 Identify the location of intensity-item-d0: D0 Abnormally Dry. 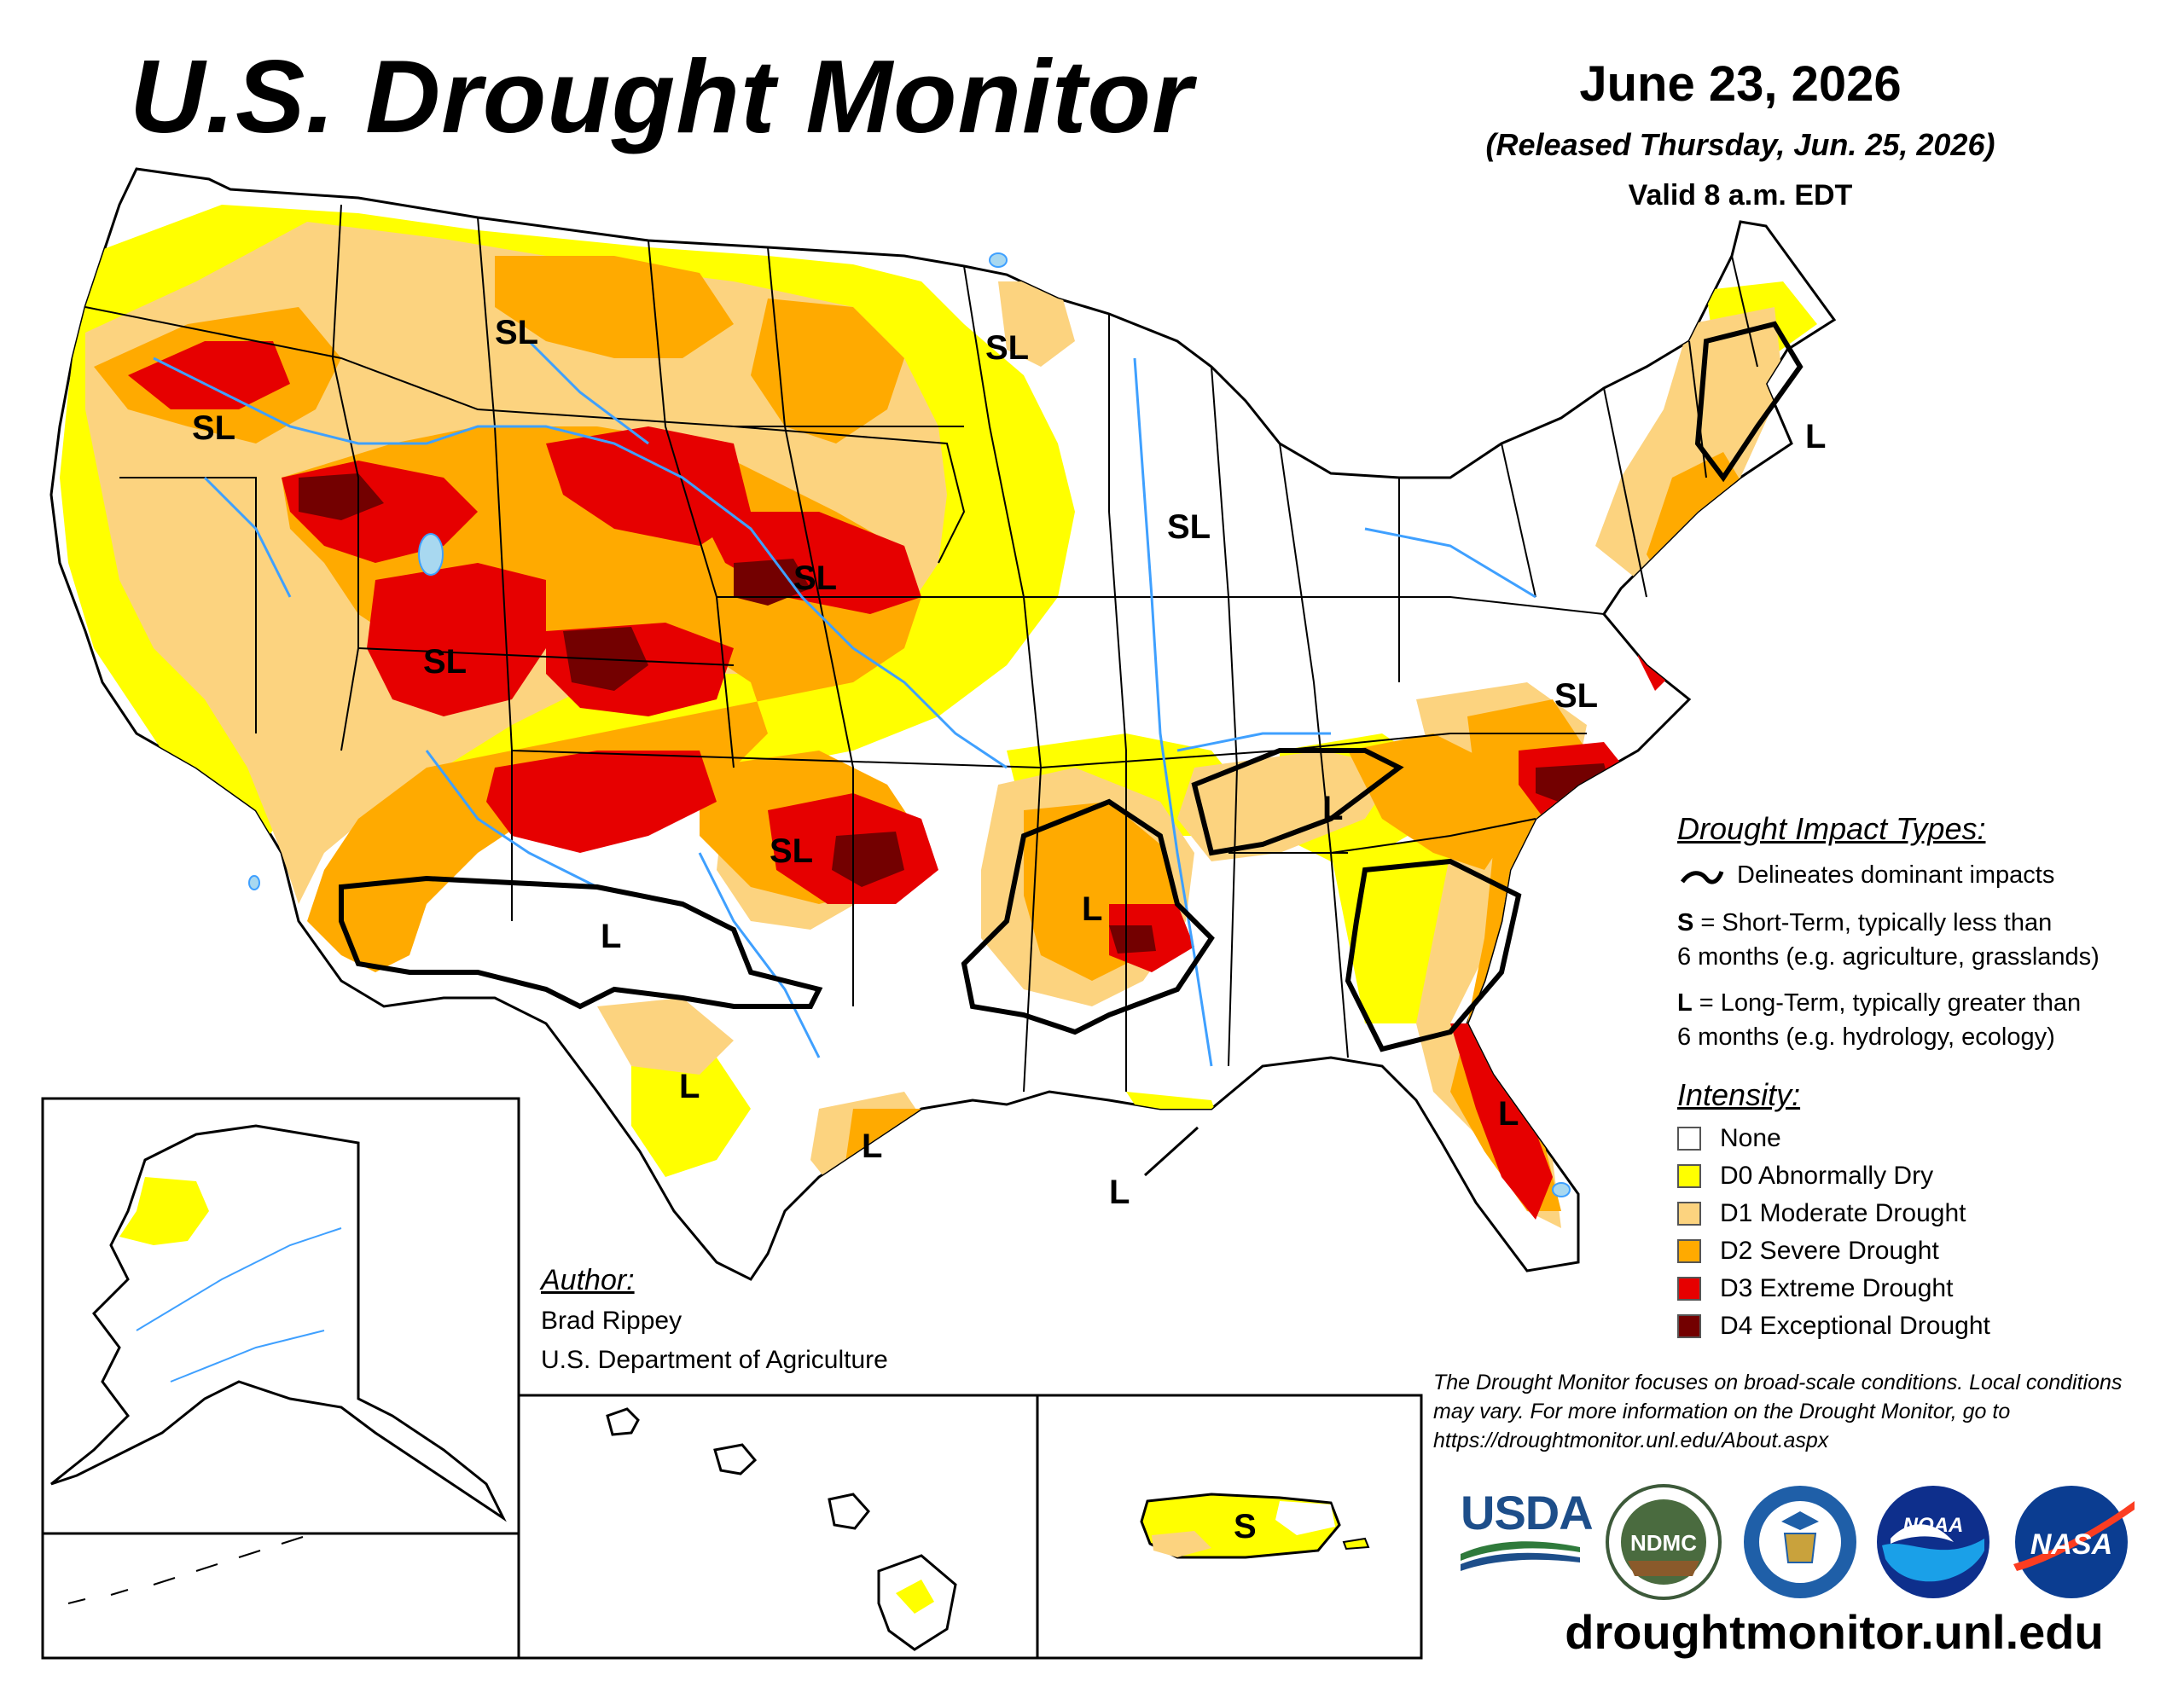
(1805, 1176).